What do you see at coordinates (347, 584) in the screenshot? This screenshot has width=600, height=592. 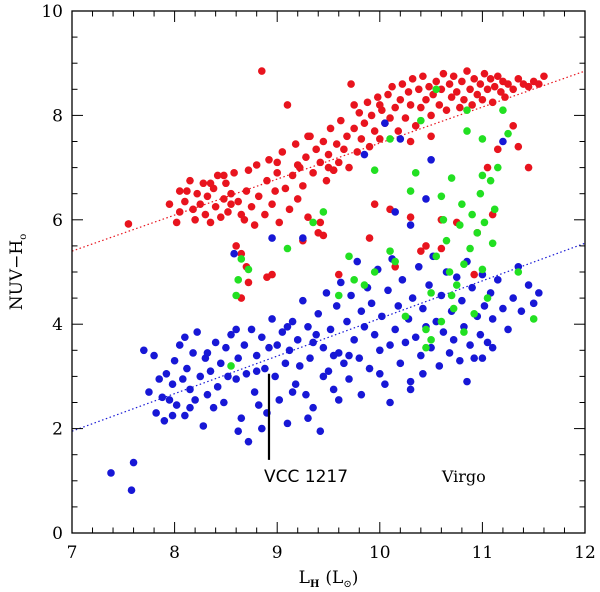 I see `x-axis-label-unit-sub: ⊙` at bounding box center [347, 584].